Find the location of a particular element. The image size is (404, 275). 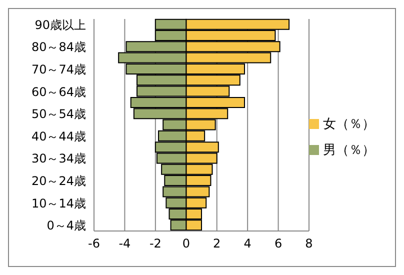

x-tick-label: 8 is located at coordinates (309, 243).